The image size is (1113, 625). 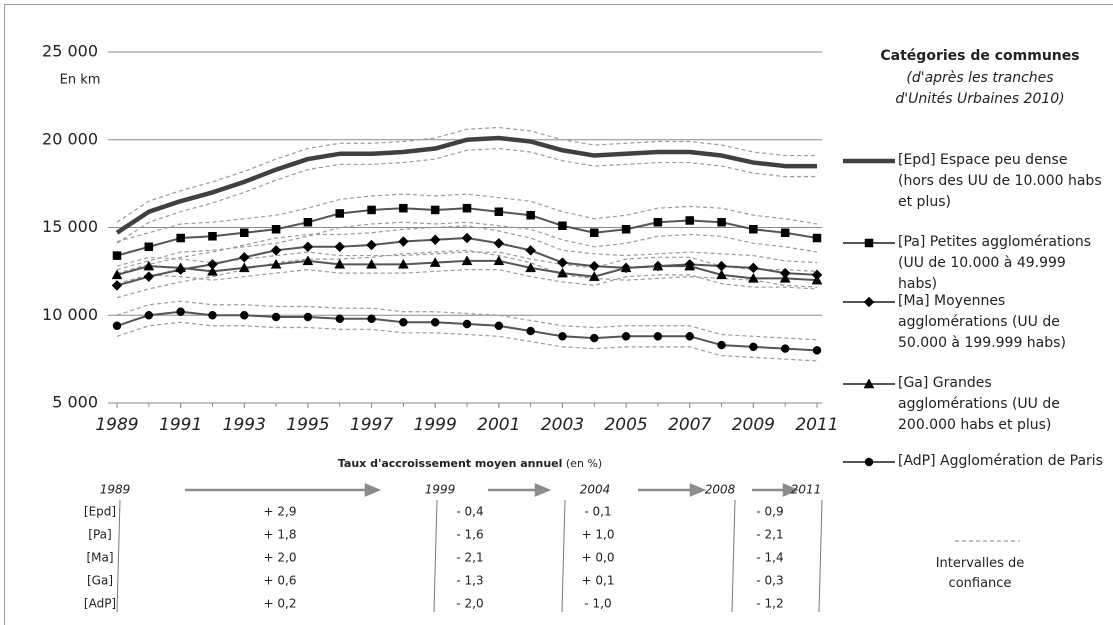 I want to click on x-tick-label: 1999, so click(x=435, y=425).